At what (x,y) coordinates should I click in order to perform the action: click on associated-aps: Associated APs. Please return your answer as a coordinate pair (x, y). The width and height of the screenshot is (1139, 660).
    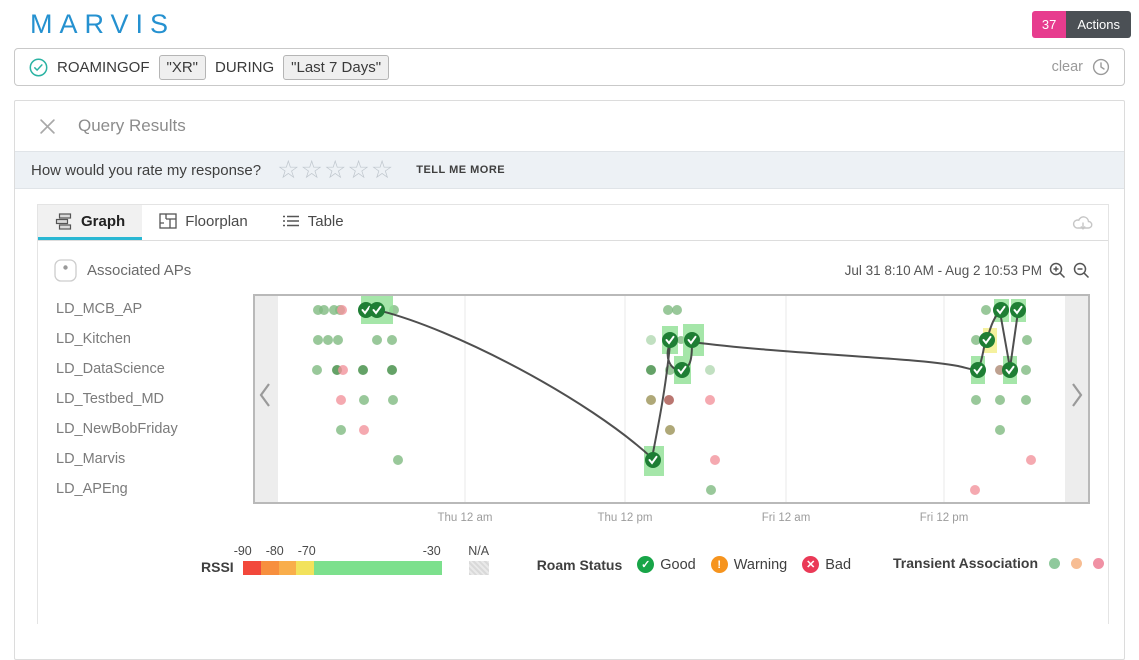
    Looking at the image, I should click on (122, 270).